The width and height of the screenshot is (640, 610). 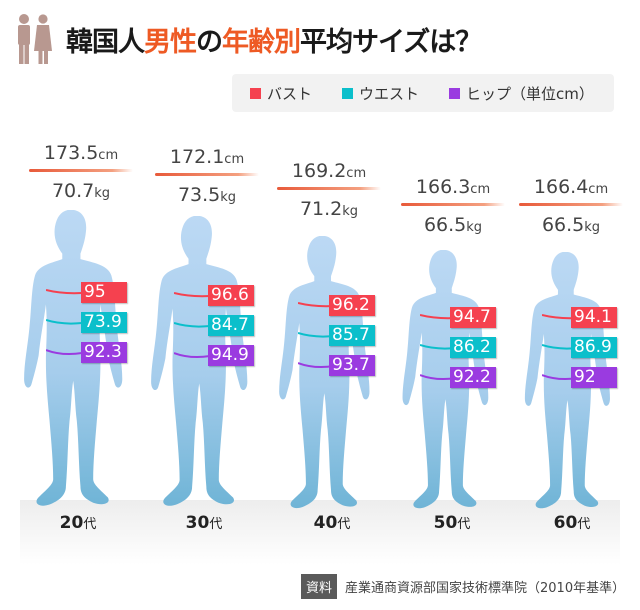 I want to click on legend-label: バスト, so click(x=290, y=93).